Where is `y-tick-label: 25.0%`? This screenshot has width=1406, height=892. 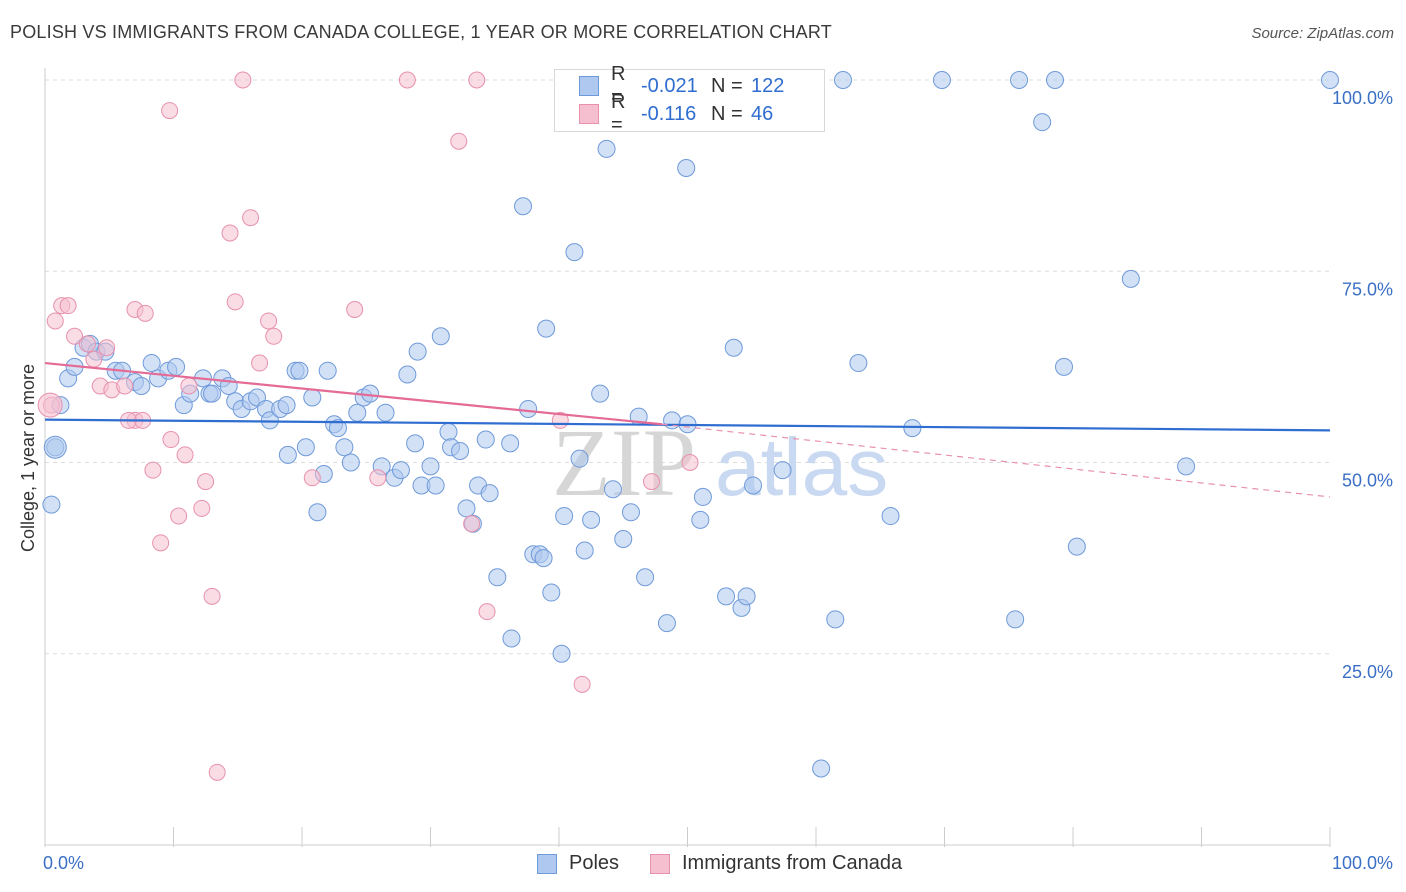
y-tick-label: 25.0% is located at coordinates (1367, 672).